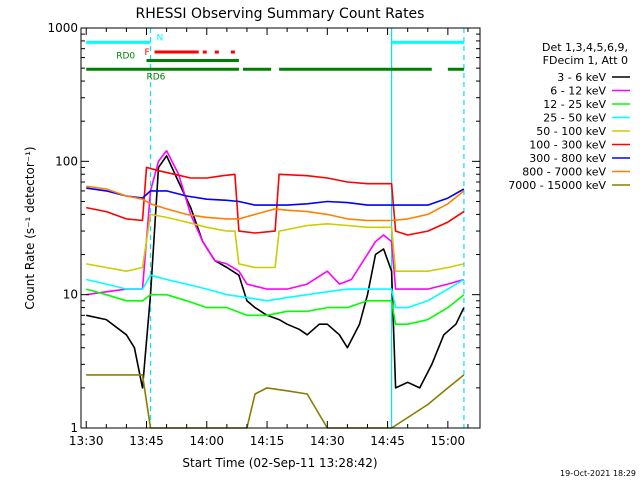 The height and width of the screenshot is (480, 640). I want to click on x-tick-label: 14:45, so click(387, 441).